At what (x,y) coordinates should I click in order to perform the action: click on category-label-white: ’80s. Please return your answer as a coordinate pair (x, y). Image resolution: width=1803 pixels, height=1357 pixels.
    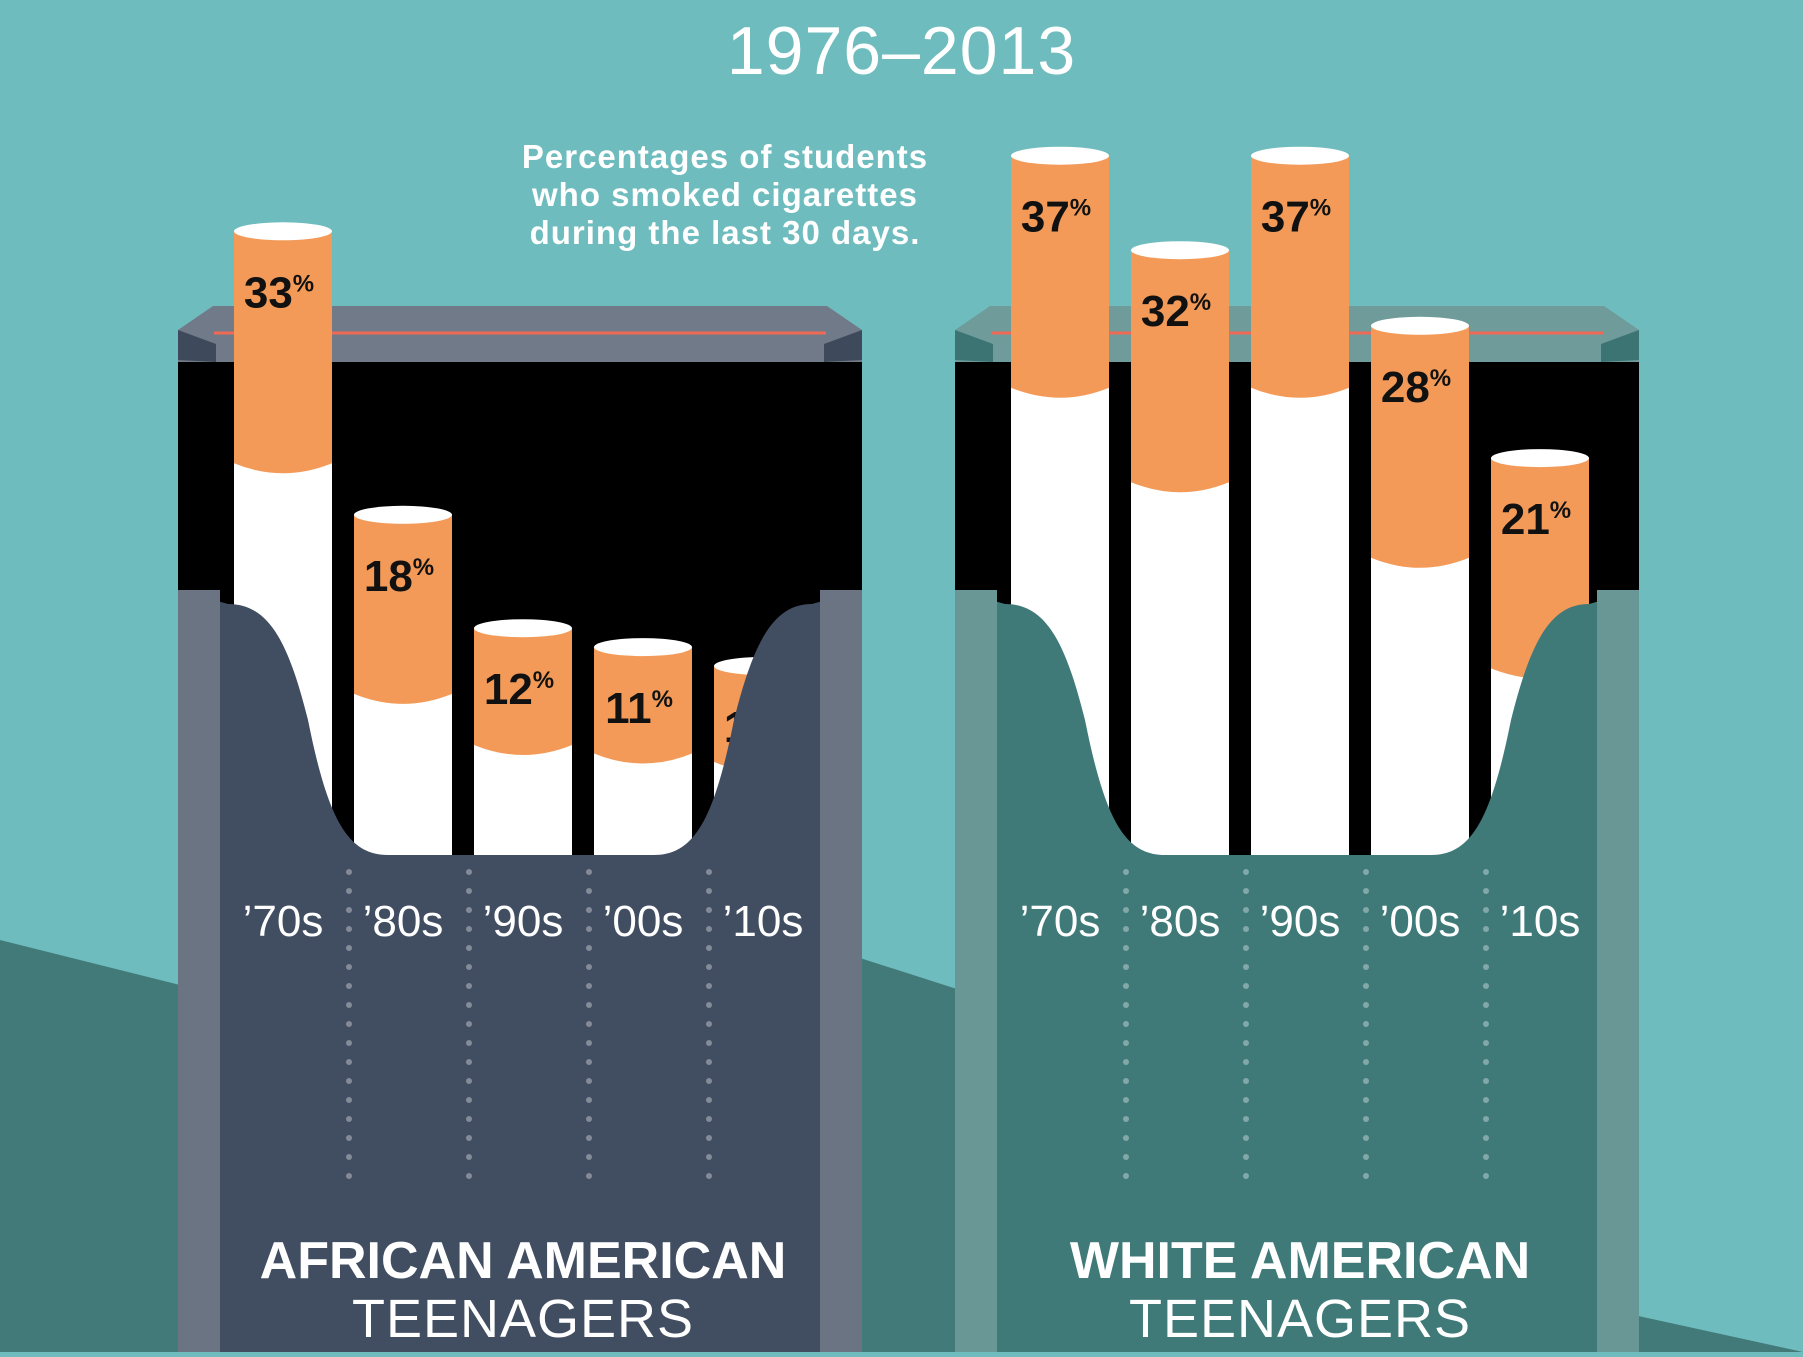
    Looking at the image, I should click on (1180, 921).